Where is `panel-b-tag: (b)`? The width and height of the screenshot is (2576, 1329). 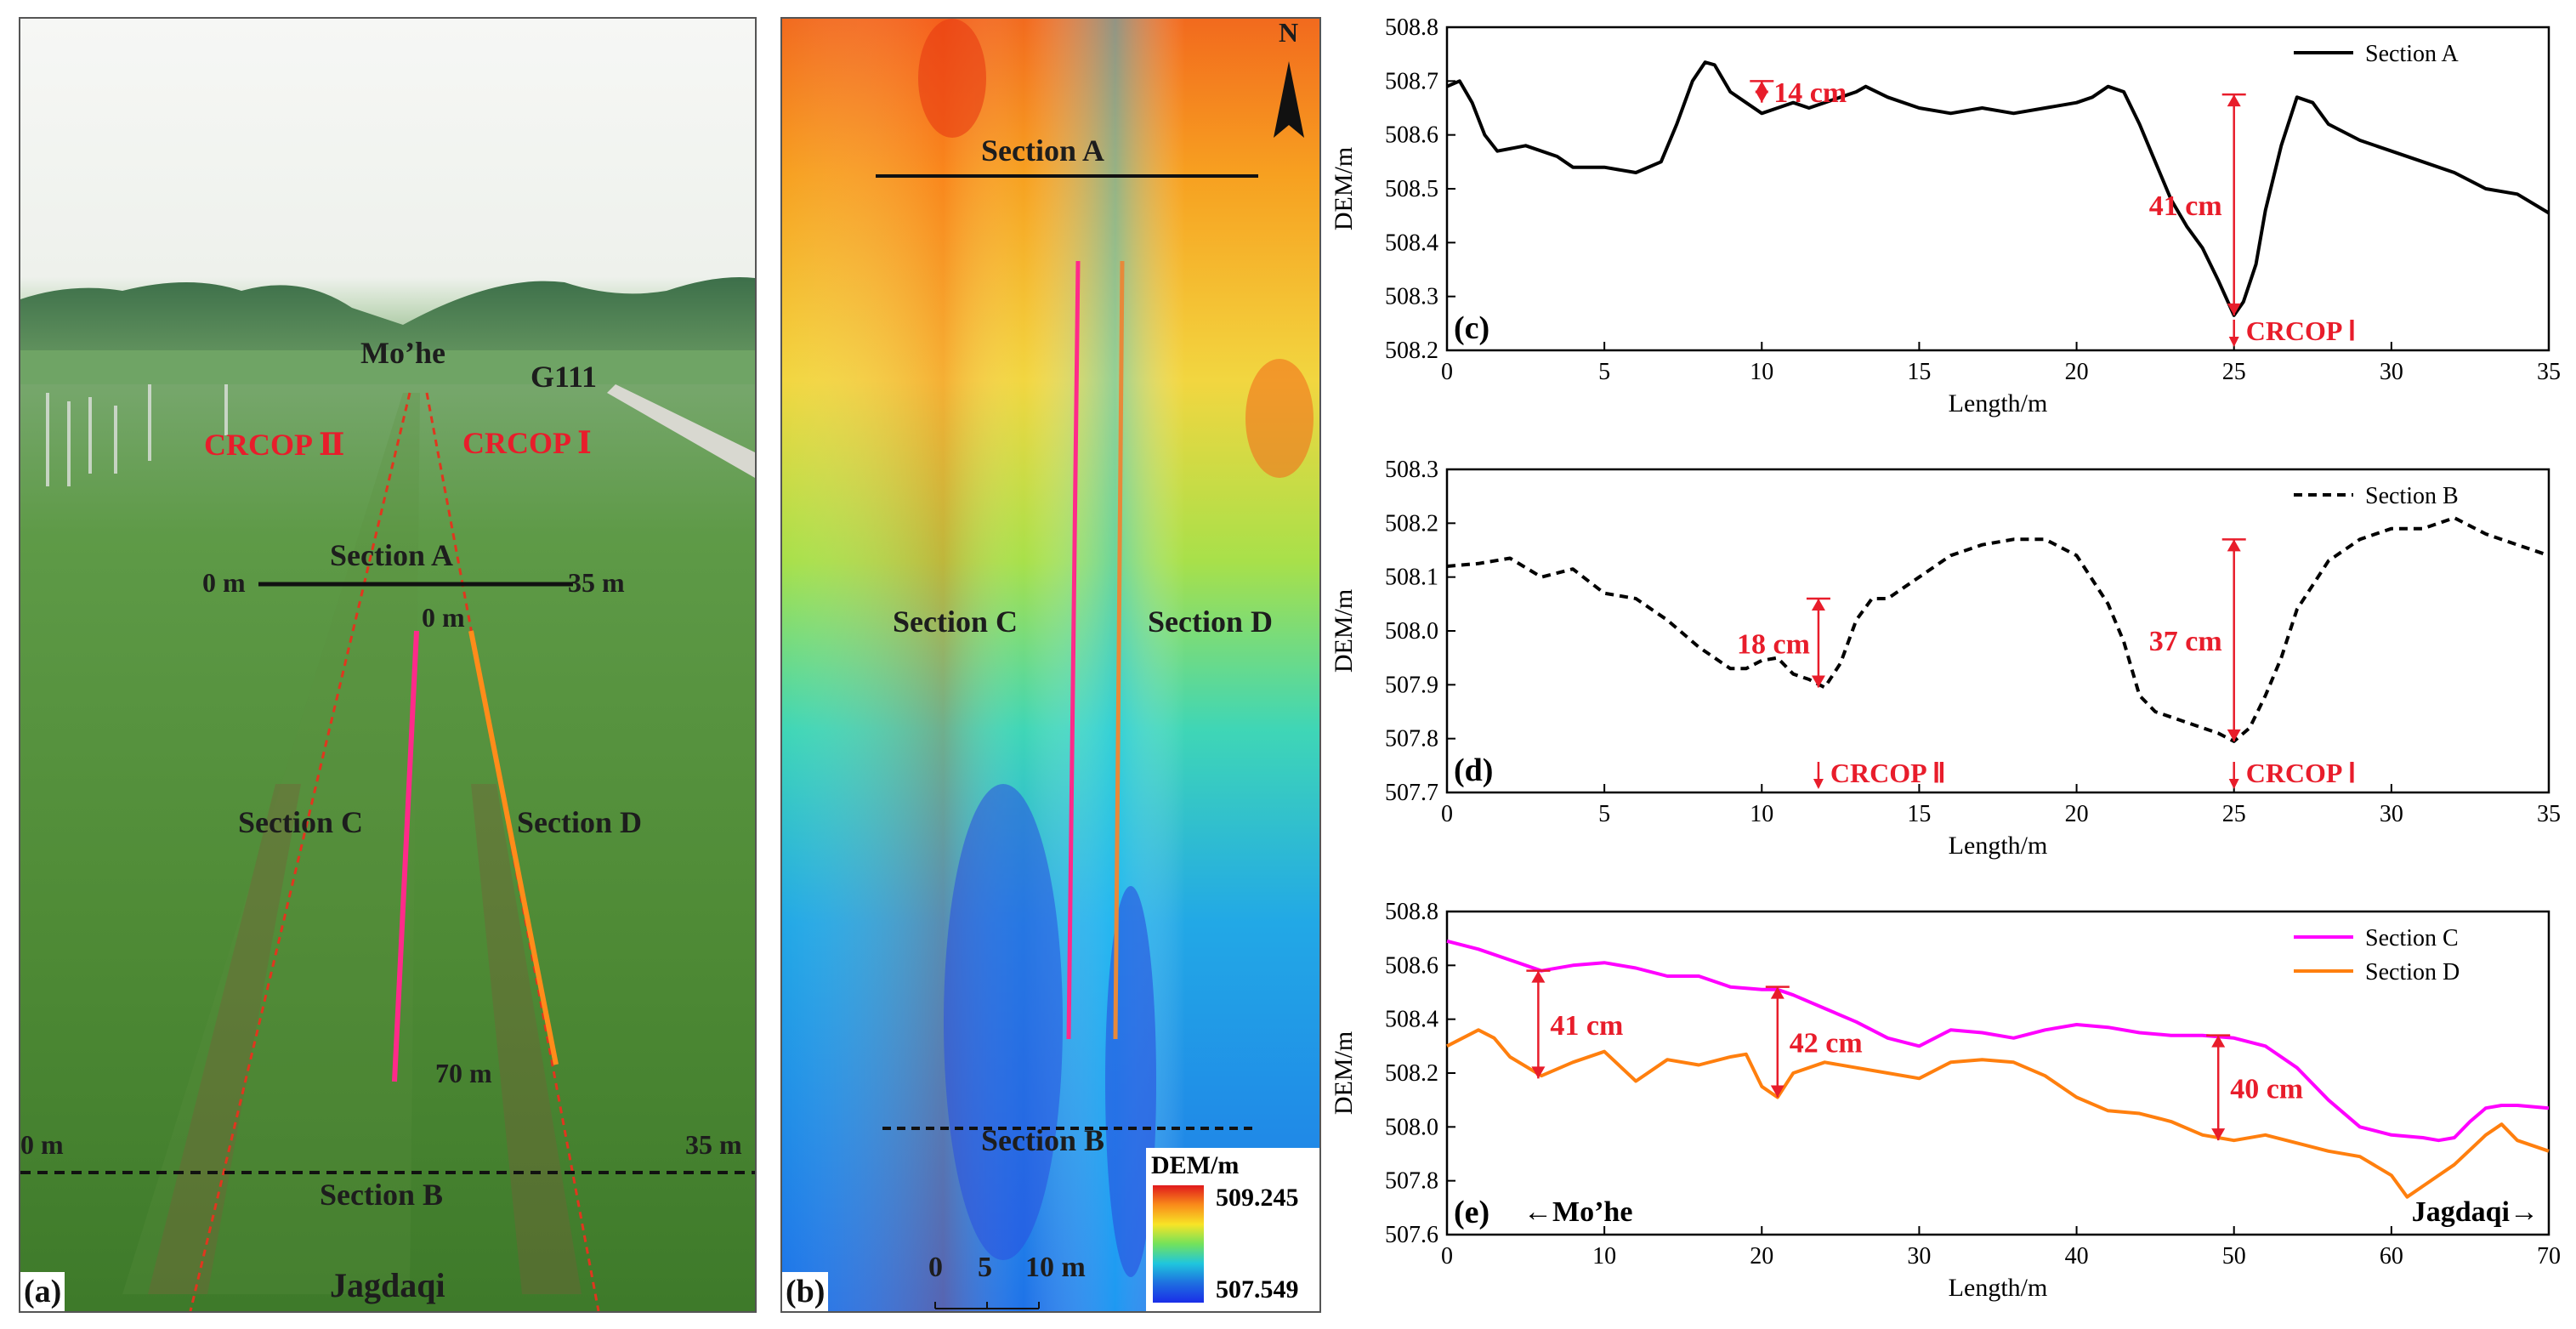 panel-b-tag: (b) is located at coordinates (806, 1291).